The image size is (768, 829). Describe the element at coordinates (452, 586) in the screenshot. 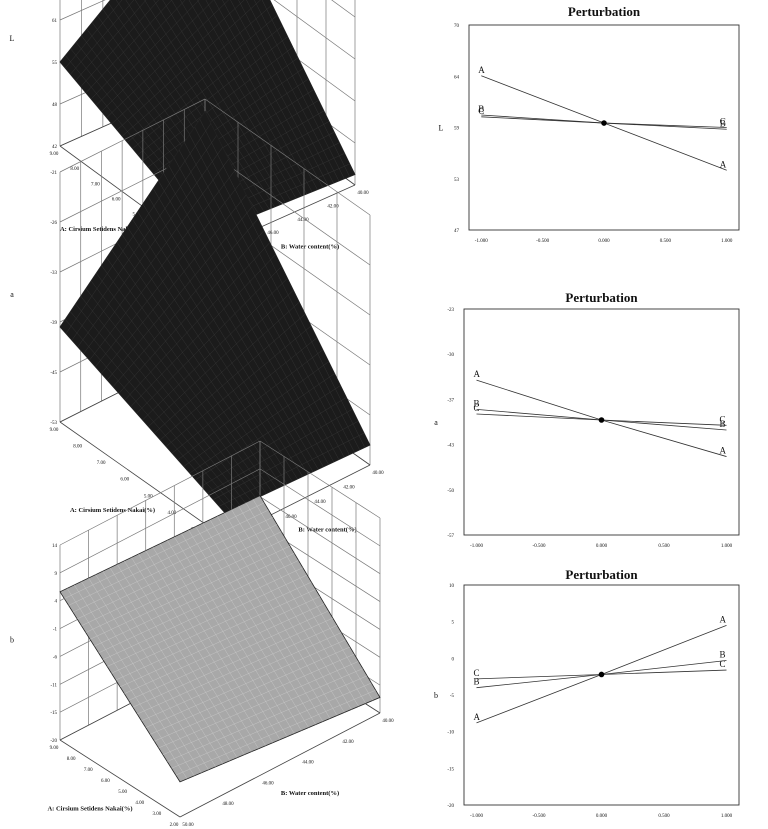

I see `y-tick-label: 10` at that location.